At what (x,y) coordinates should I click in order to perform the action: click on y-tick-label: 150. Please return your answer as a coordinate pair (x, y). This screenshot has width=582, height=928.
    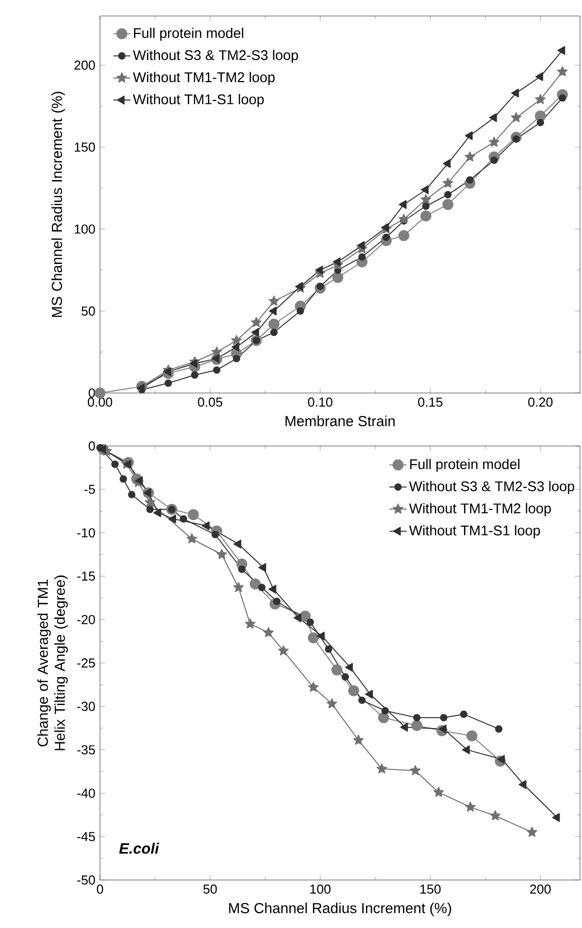
    Looking at the image, I should click on (84, 147).